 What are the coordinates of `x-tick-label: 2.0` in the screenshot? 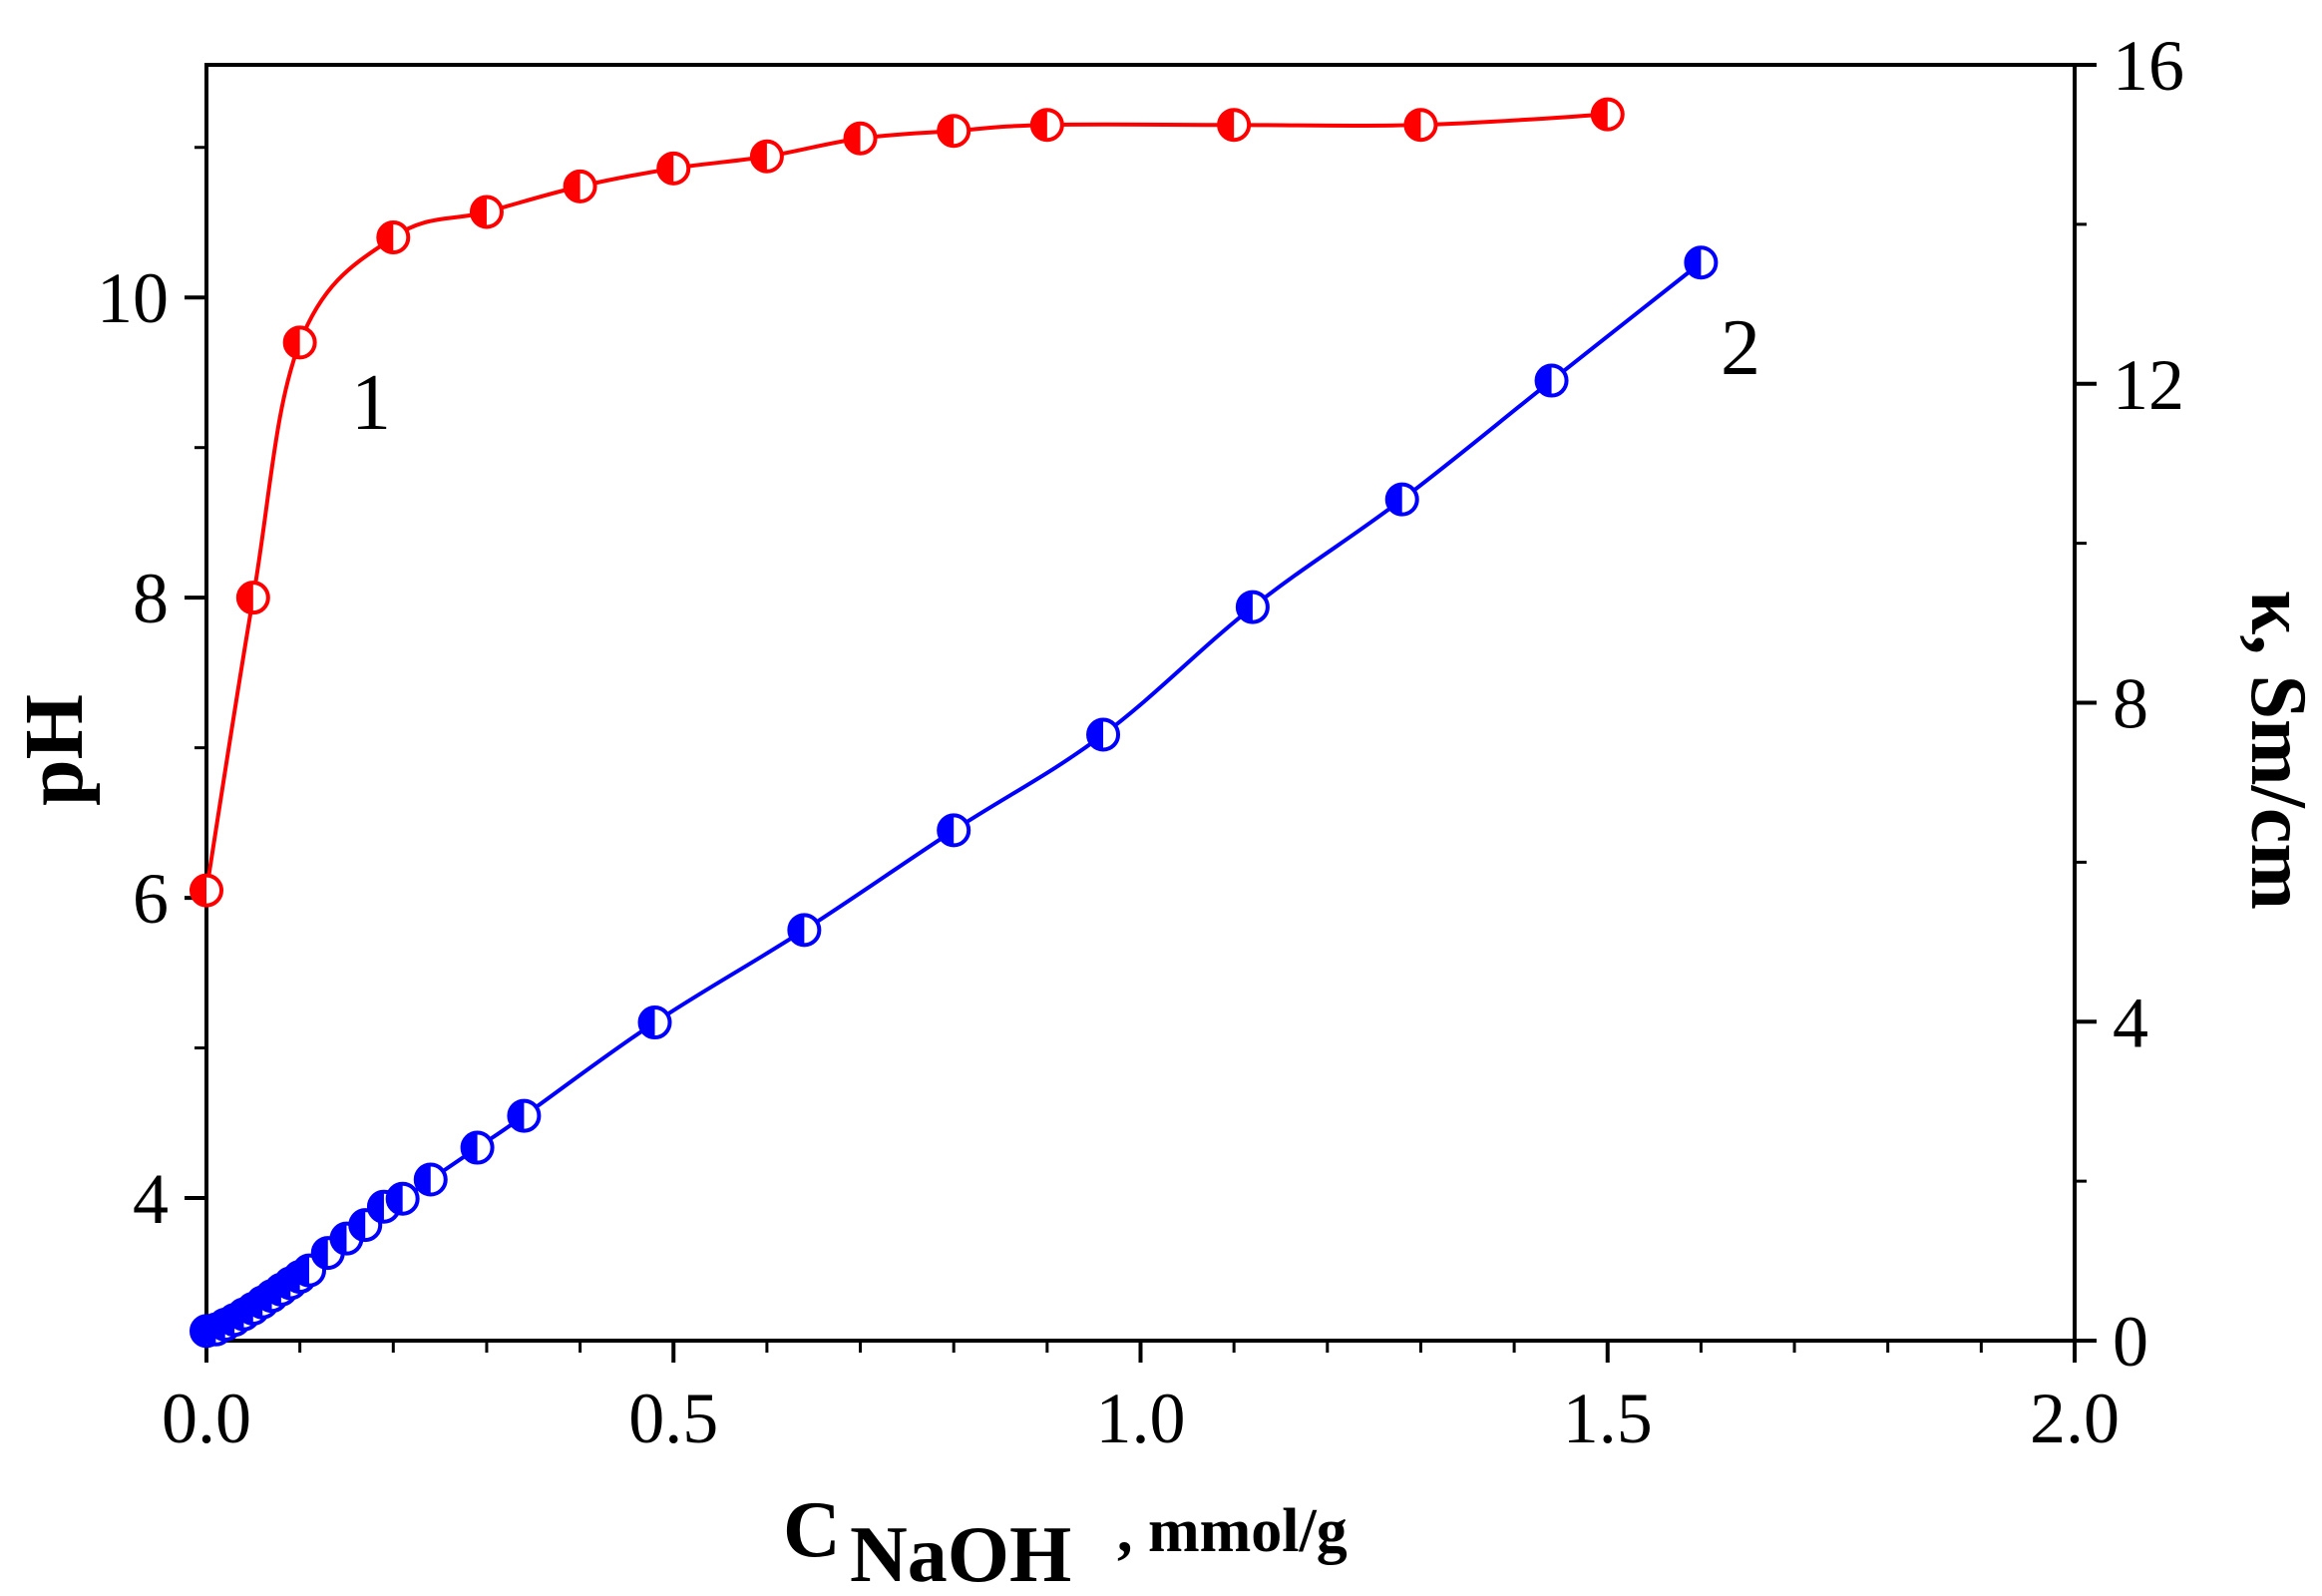 It's located at (2075, 1418).